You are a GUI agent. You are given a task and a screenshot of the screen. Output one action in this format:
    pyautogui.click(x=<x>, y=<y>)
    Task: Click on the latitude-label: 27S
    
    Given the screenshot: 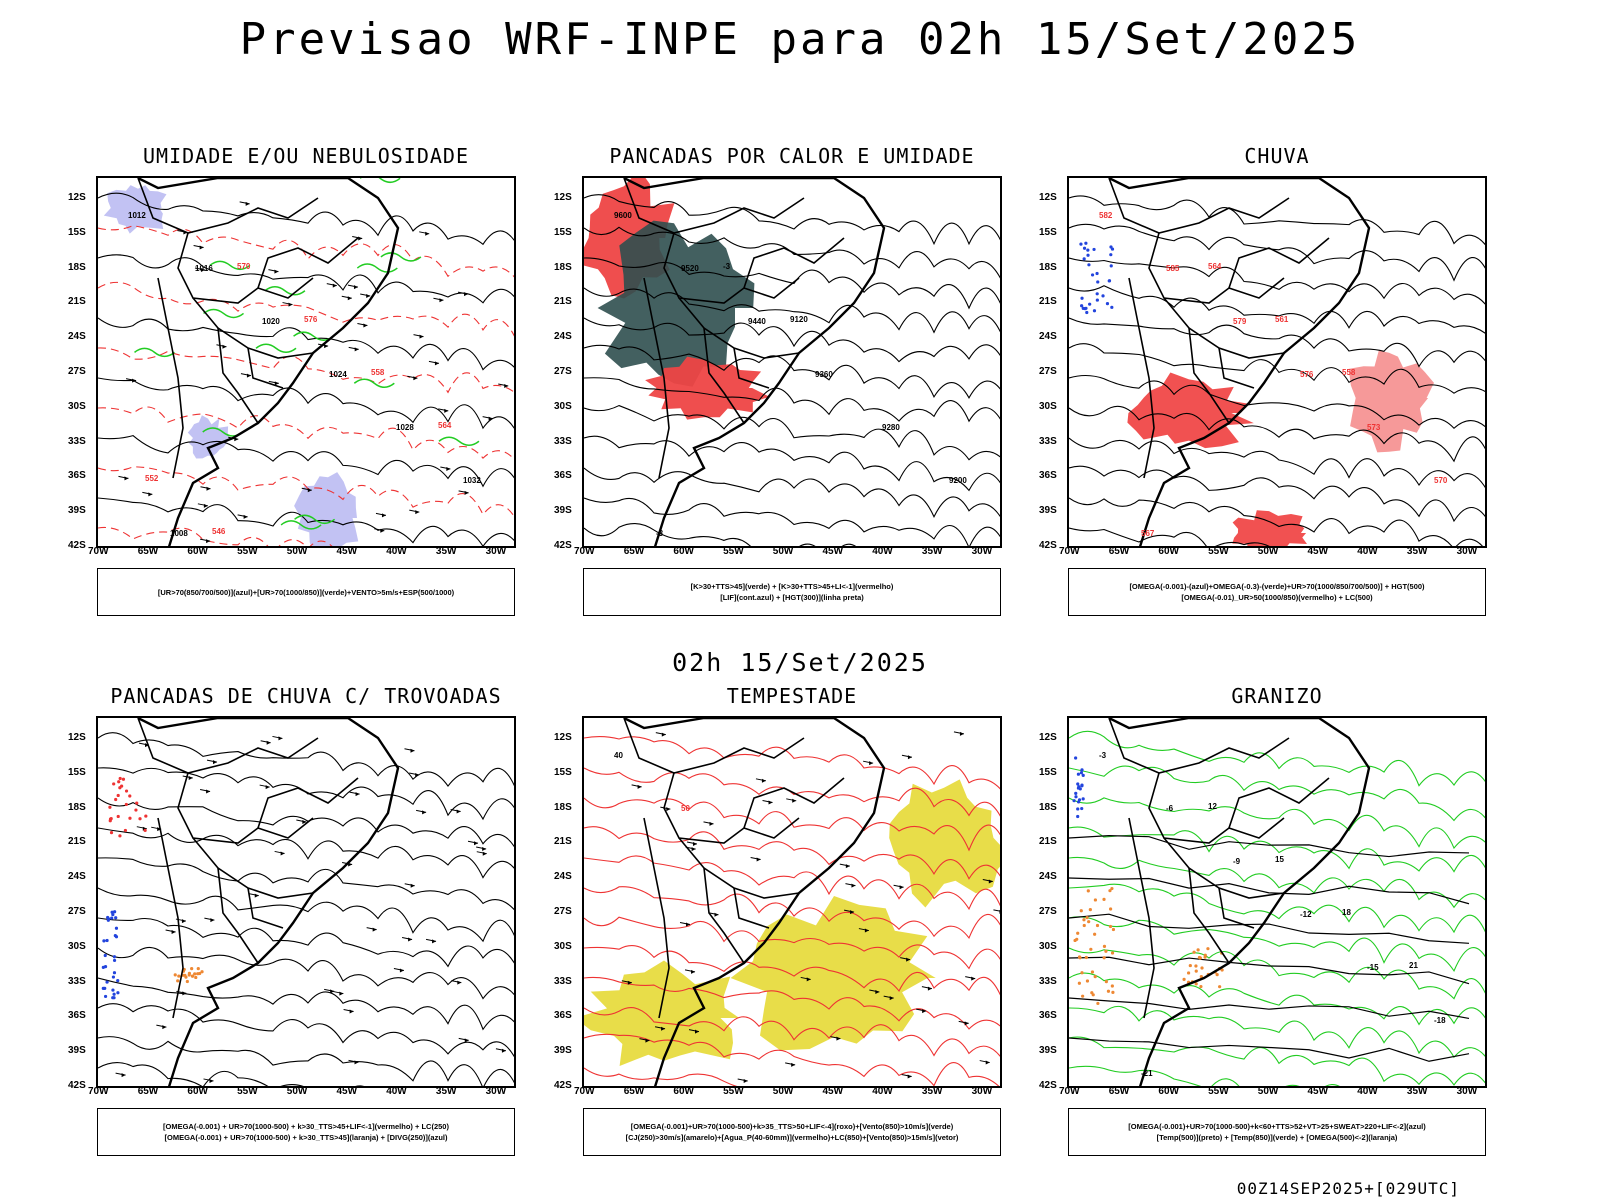 What is the action you would take?
    pyautogui.click(x=563, y=371)
    